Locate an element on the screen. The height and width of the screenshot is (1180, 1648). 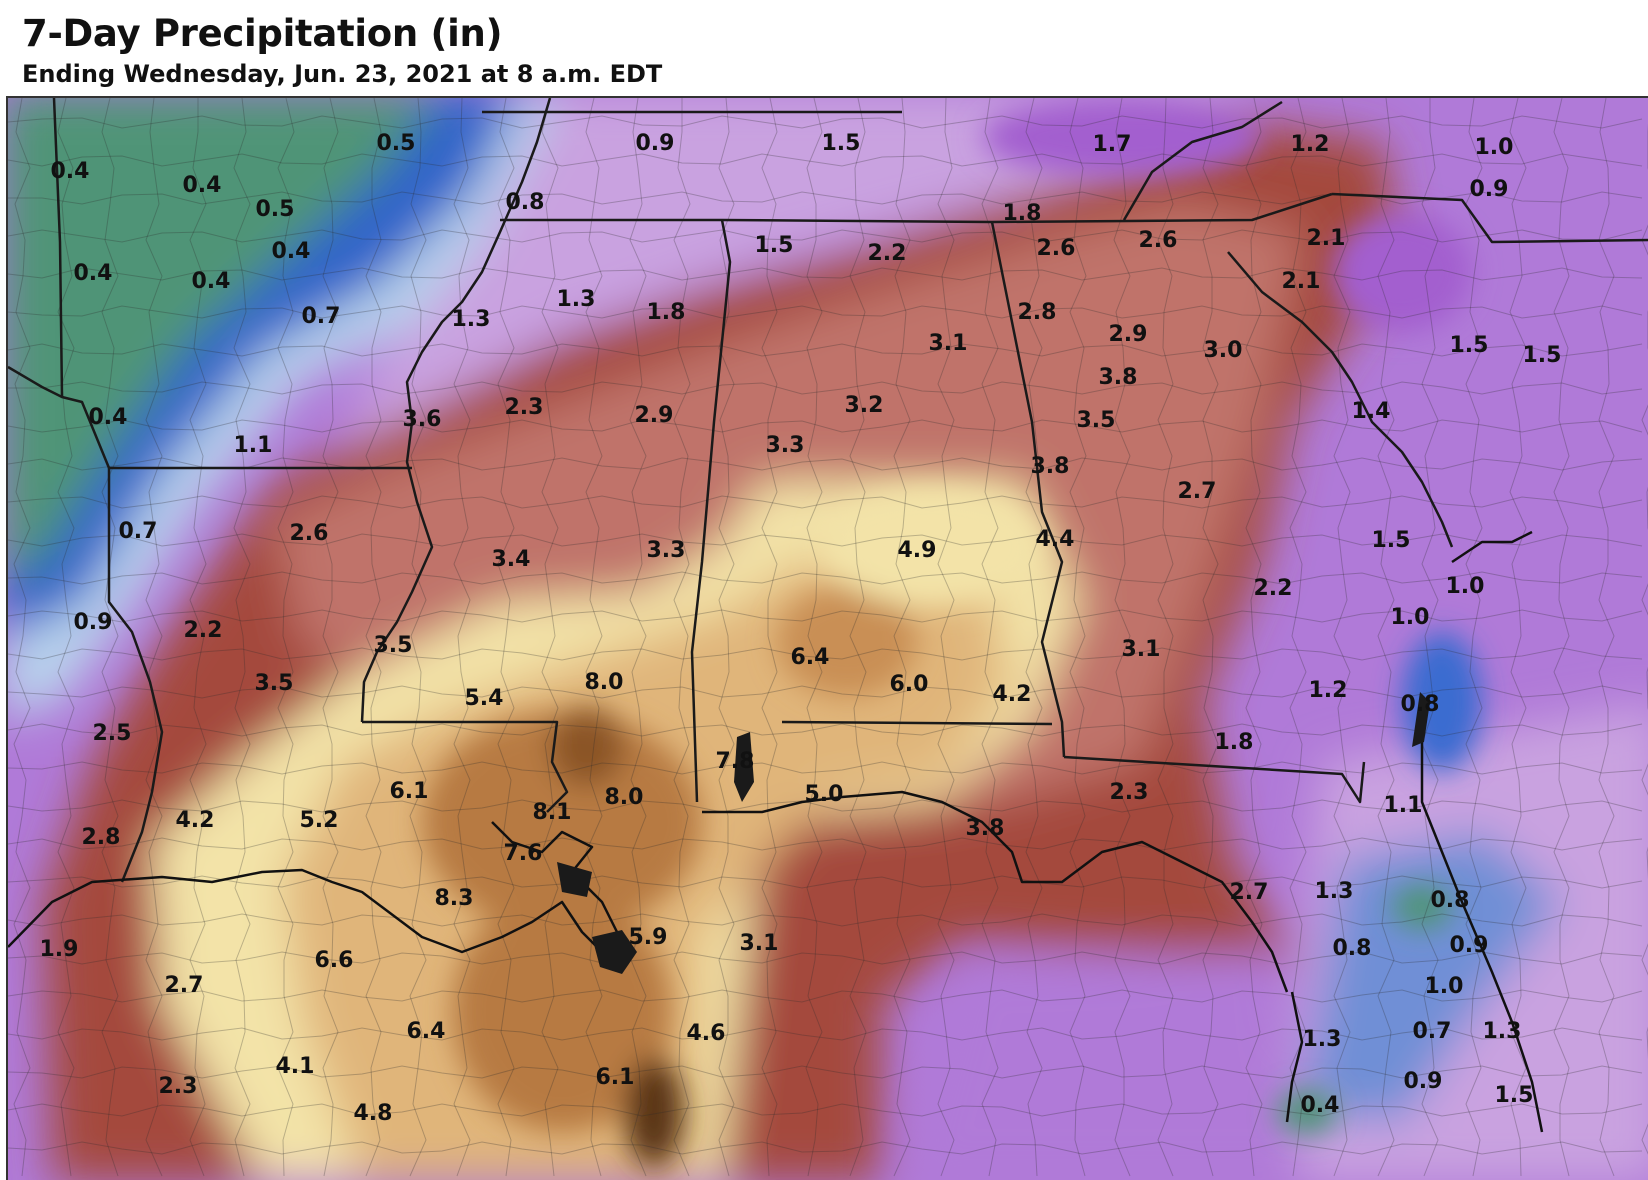
precip-label: 0.8 is located at coordinates (525, 202).